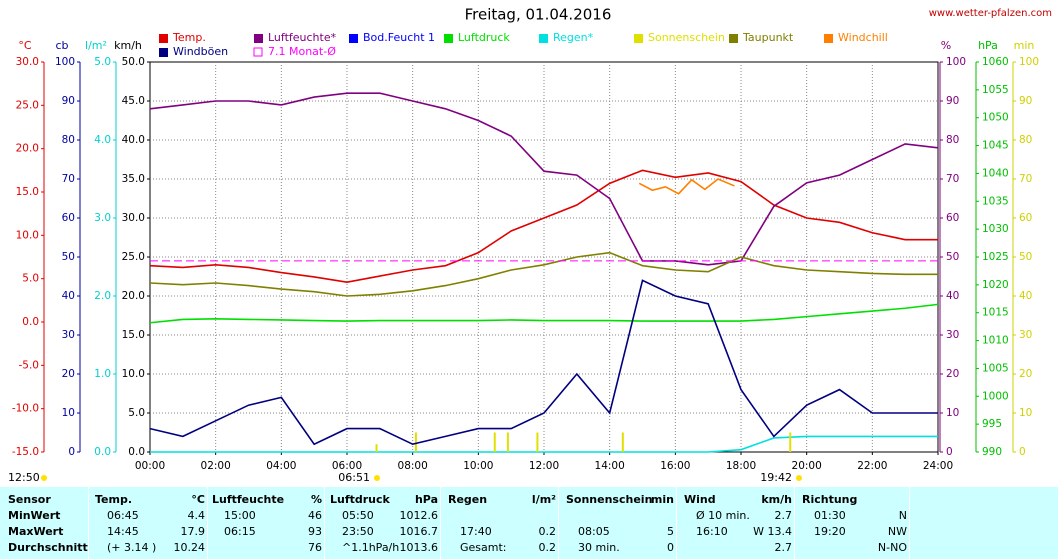 Image resolution: width=1058 pixels, height=559 pixels. Describe the element at coordinates (347, 466) in the screenshot. I see `x-tick-label: 06:00` at that location.